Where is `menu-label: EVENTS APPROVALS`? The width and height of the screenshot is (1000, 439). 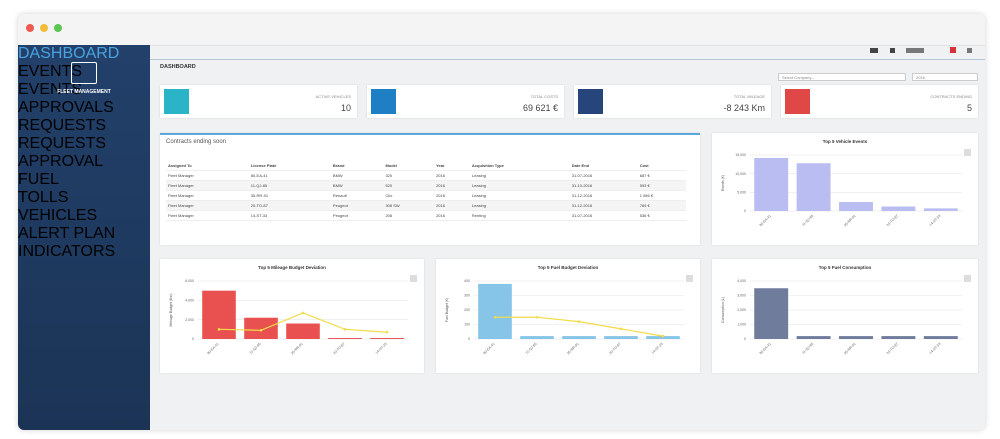
menu-label: EVENTS APPROVALS is located at coordinates (66, 98).